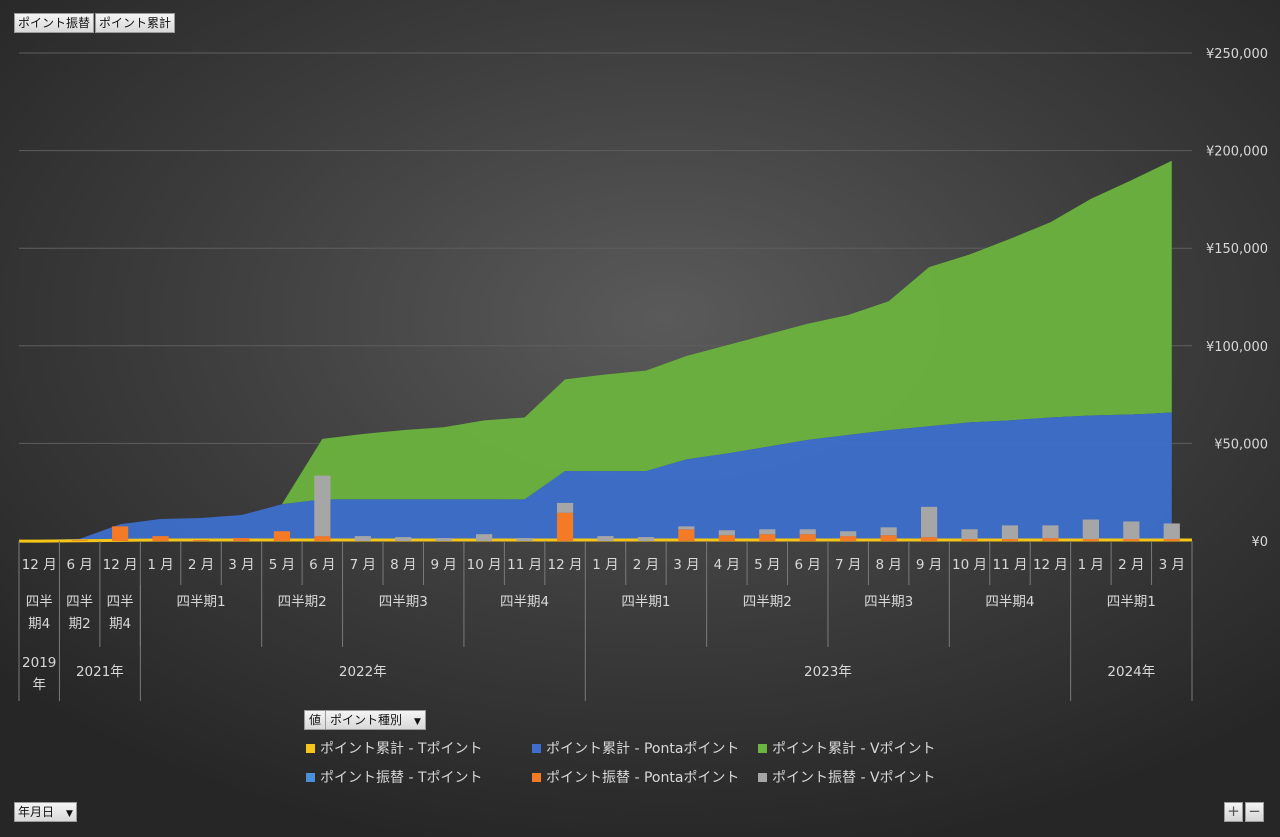 The image size is (1280, 837). I want to click on x-year-label: 2021年, so click(100, 672).